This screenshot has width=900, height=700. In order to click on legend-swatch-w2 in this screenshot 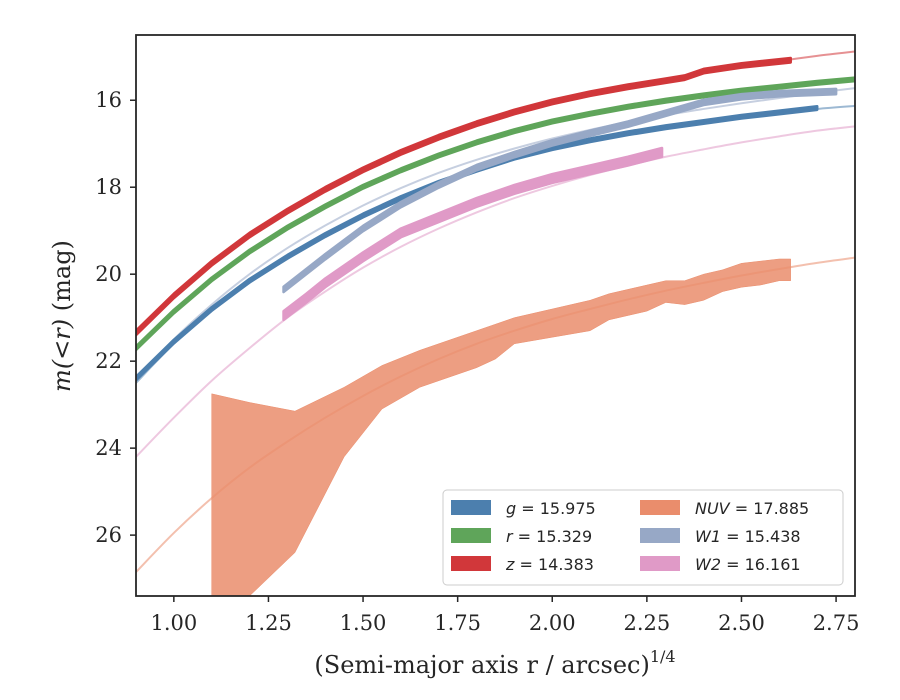, I will do `click(660, 563)`.